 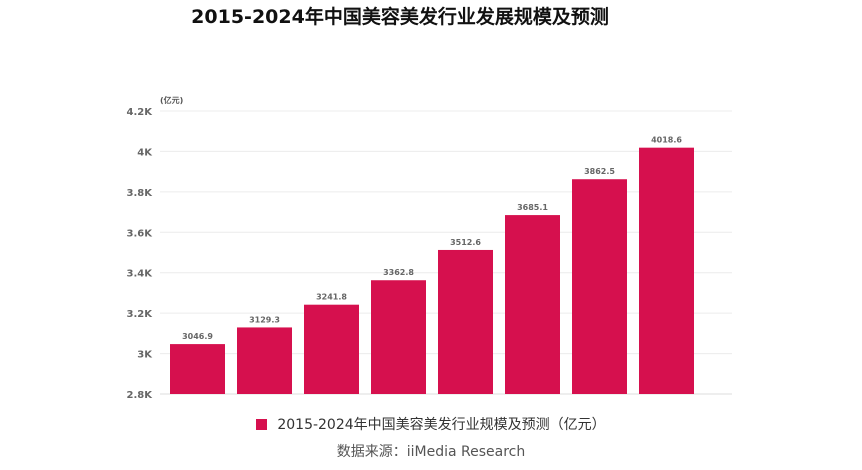 What do you see at coordinates (140, 193) in the screenshot?
I see `y-tick-label: 3.8K` at bounding box center [140, 193].